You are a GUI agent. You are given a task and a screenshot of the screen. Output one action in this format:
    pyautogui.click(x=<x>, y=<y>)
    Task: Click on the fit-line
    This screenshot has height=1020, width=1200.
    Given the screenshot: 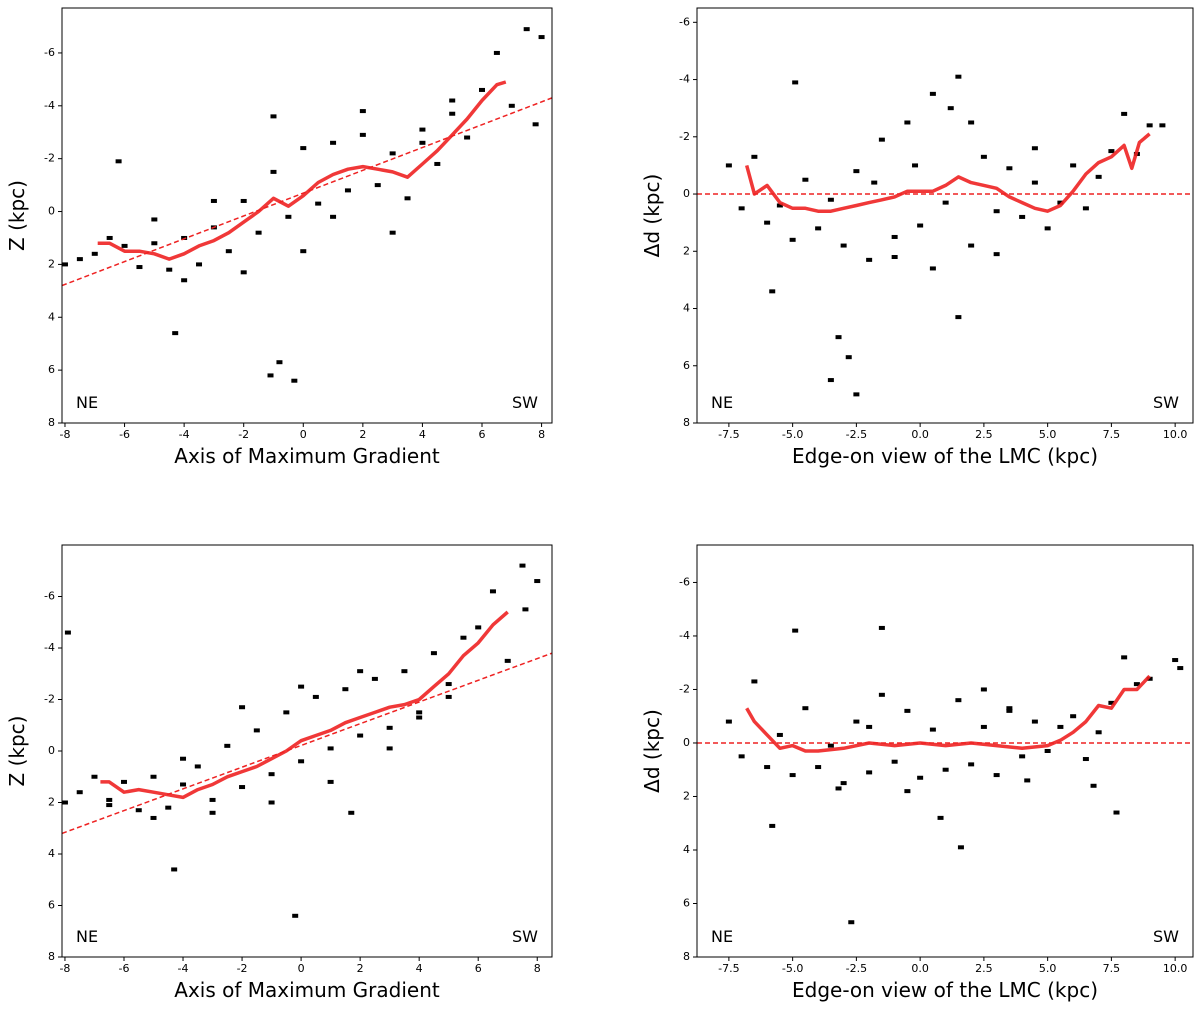 What is the action you would take?
    pyautogui.click(x=307, y=743)
    